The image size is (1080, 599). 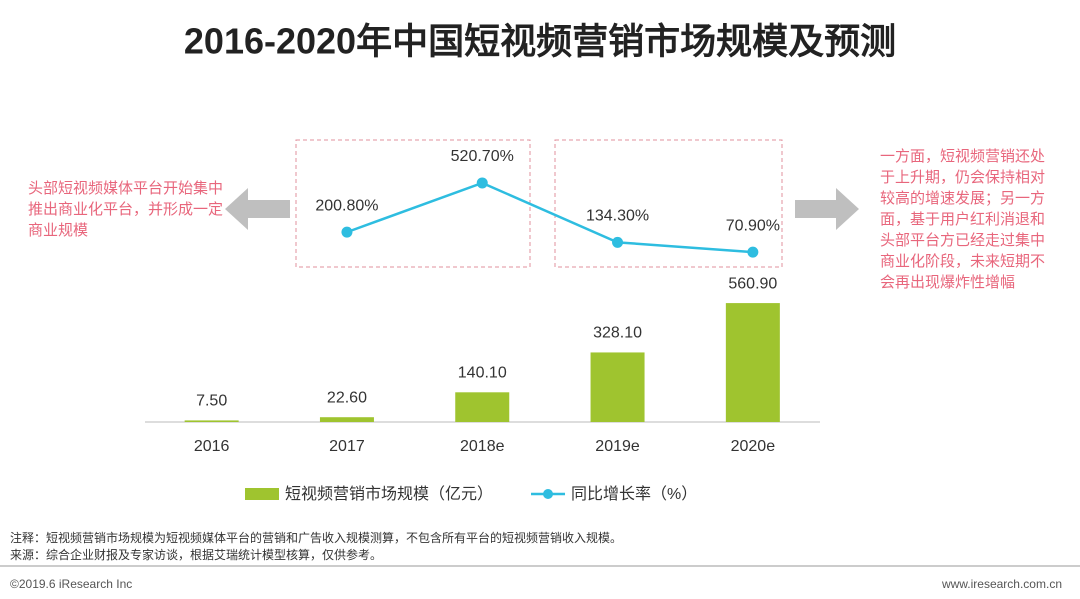 What do you see at coordinates (827, 209) in the screenshot?
I see `arrow-right` at bounding box center [827, 209].